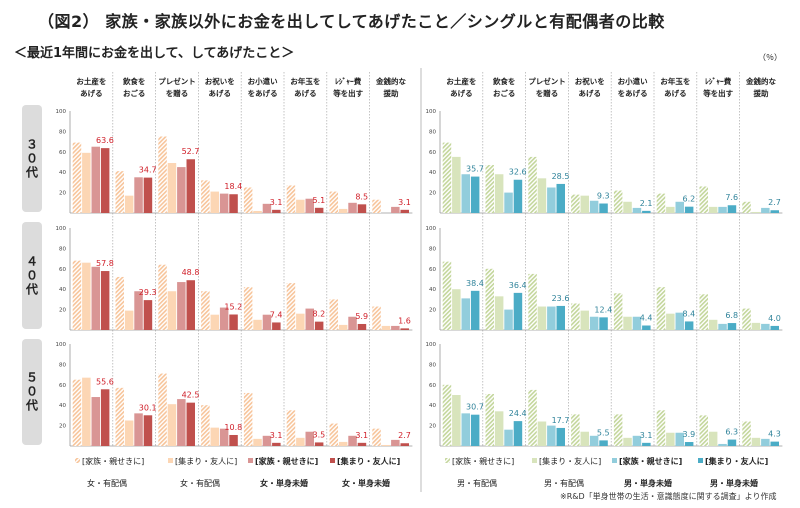 The image size is (800, 508). What do you see at coordinates (177, 81) in the screenshot?
I see `category-label: プレゼント` at bounding box center [177, 81].